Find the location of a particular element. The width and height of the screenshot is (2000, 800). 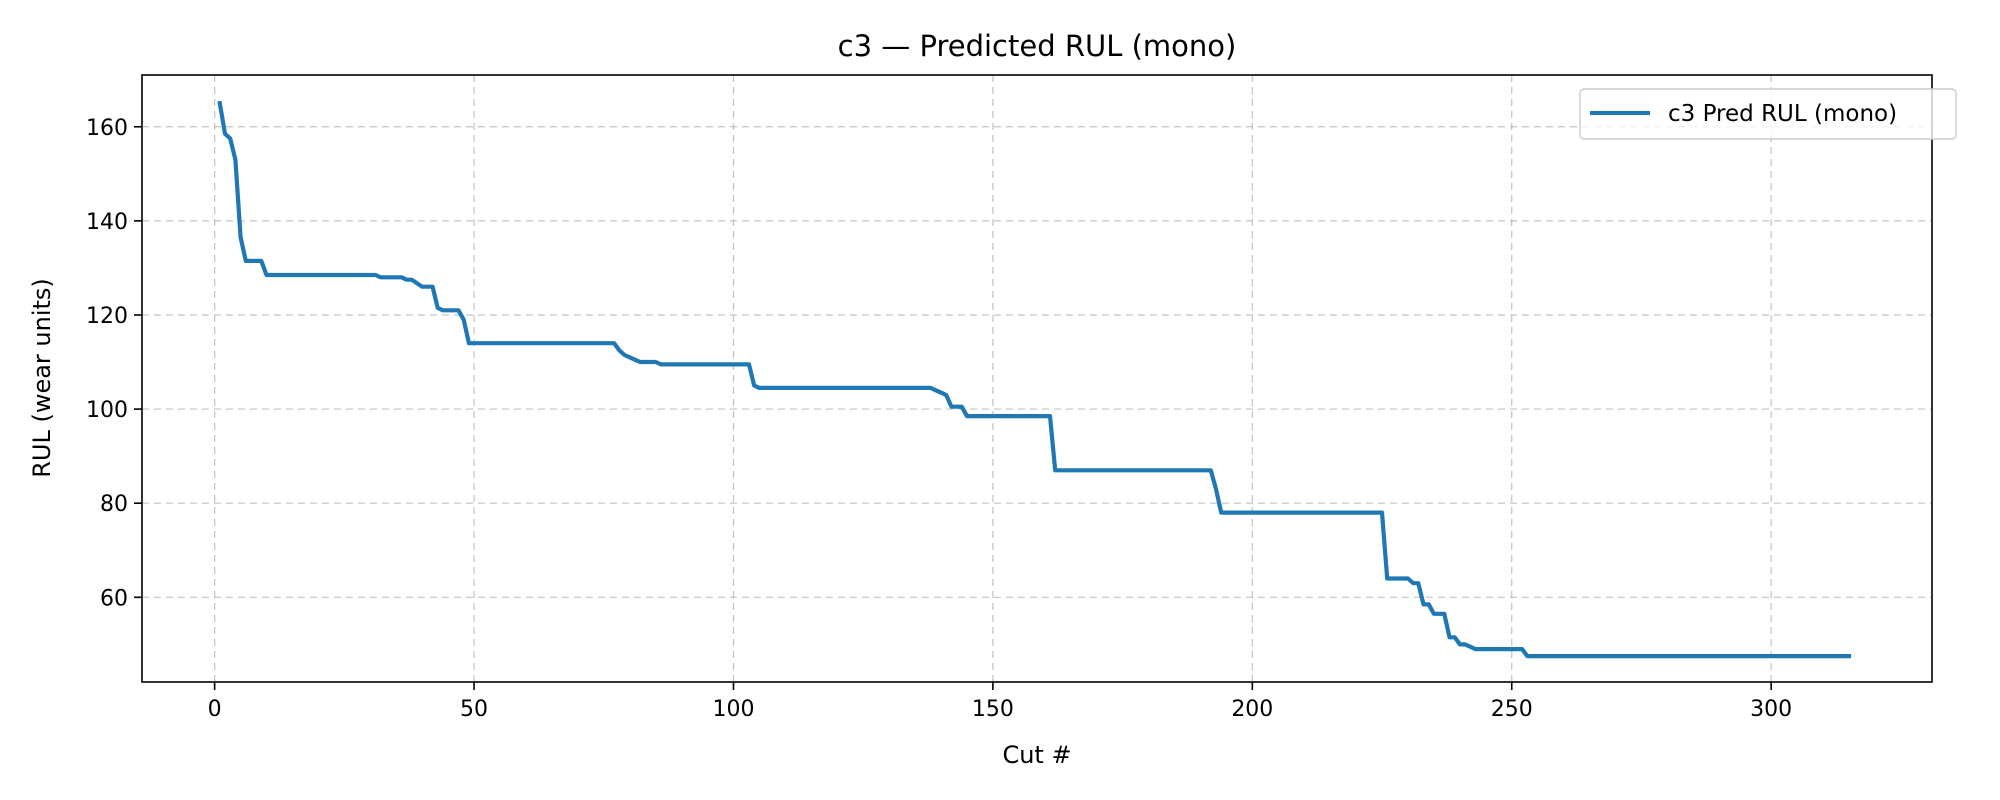

legend-box is located at coordinates (1768, 114).